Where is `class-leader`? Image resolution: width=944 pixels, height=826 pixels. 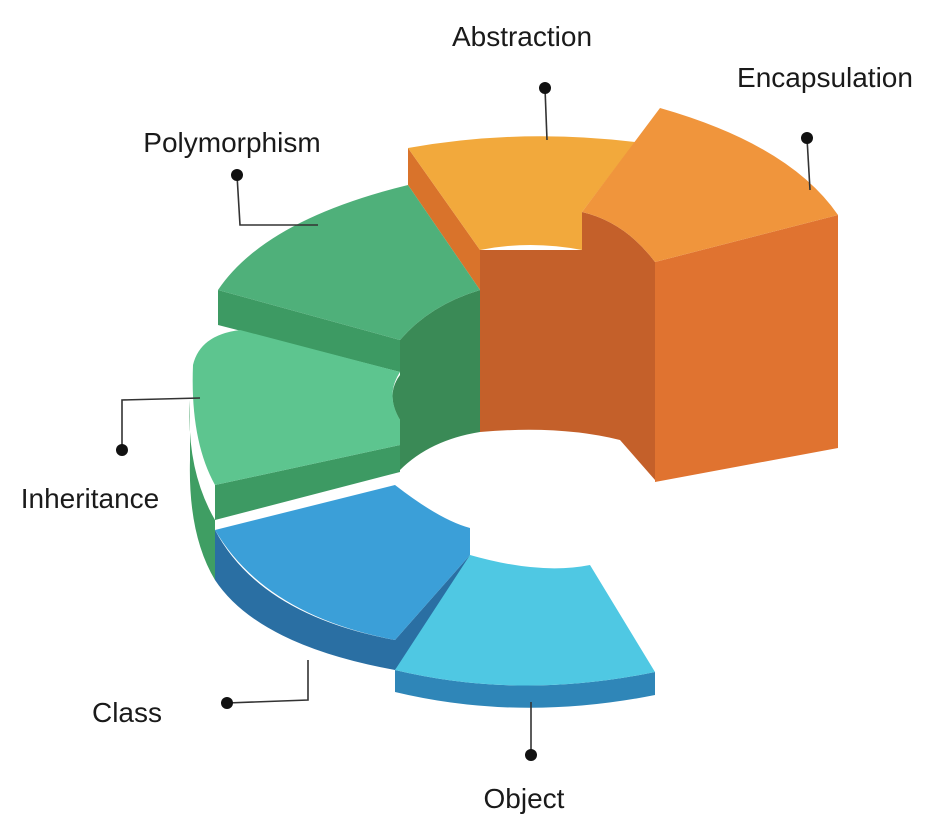 class-leader is located at coordinates (267, 682).